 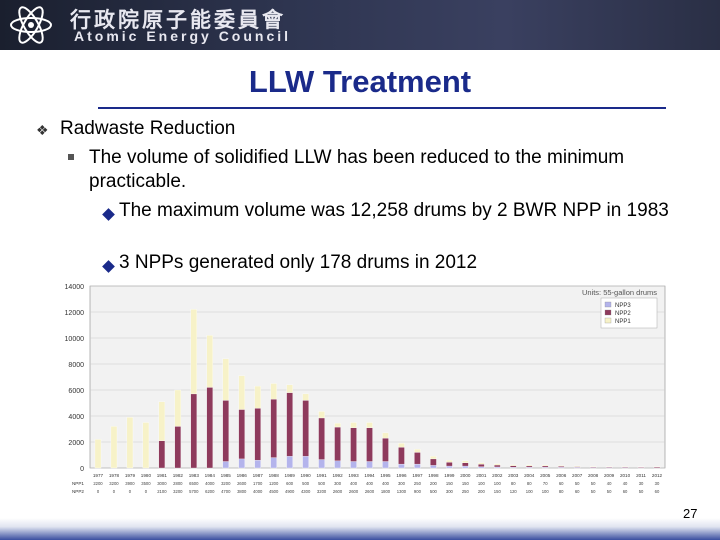 What do you see at coordinates (417, 475) in the screenshot?
I see `x-tick-label: 1997` at bounding box center [417, 475].